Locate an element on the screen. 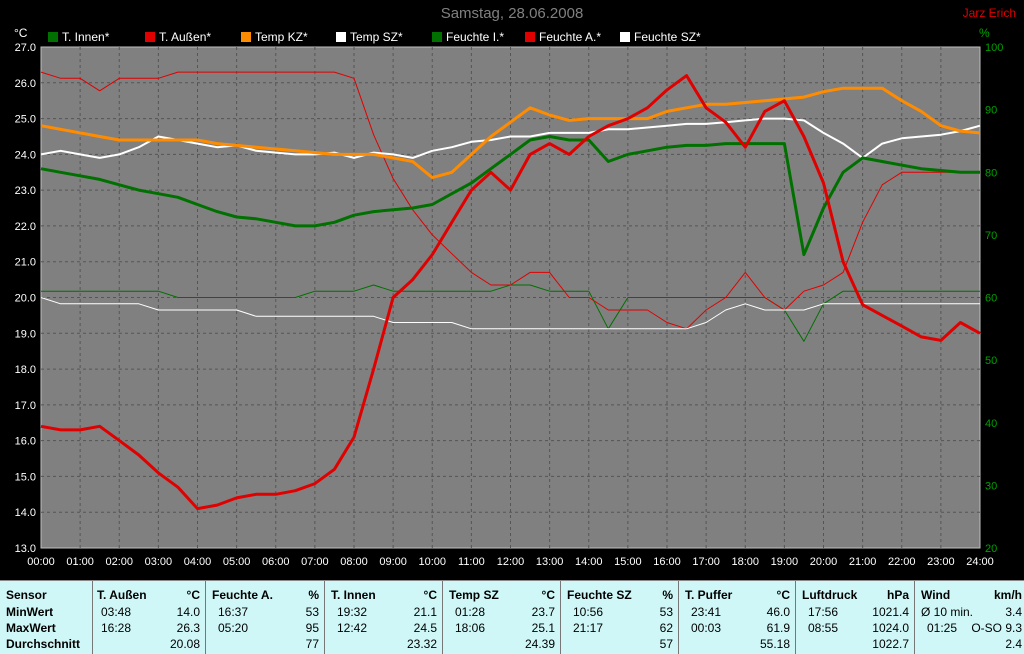 Image resolution: width=1024 pixels, height=654 pixels. stats-block-t-aussen: T. Außen °C 03:48 14.0 16:28 26.3 20.08 is located at coordinates (149, 617).